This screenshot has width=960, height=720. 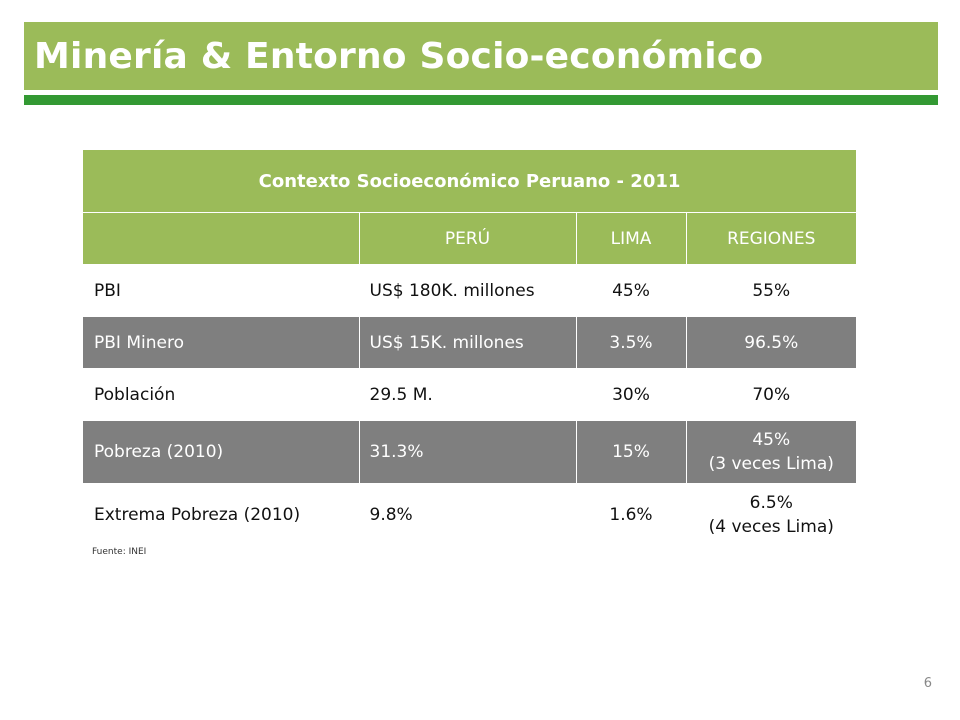 I want to click on cell-regiones: 96.5%, so click(x=771, y=342).